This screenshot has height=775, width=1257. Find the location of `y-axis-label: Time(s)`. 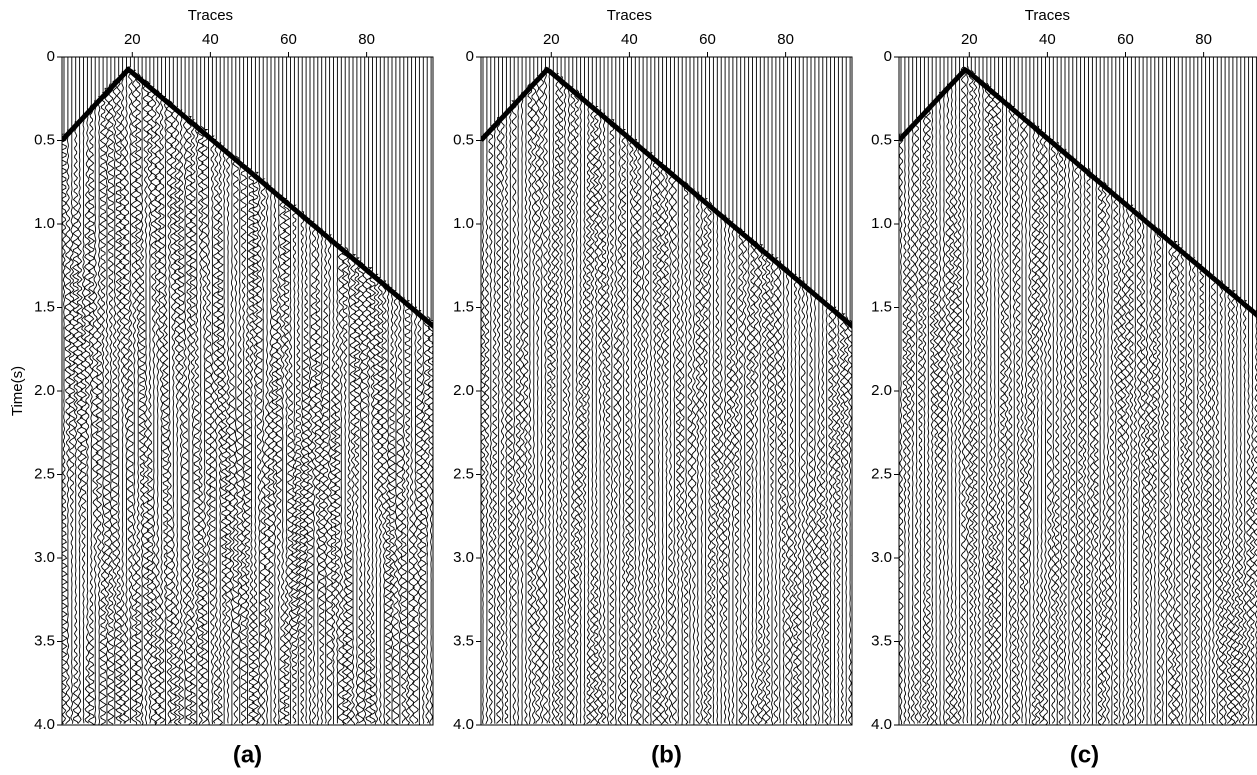

y-axis-label: Time(s) is located at coordinates (17, 391).